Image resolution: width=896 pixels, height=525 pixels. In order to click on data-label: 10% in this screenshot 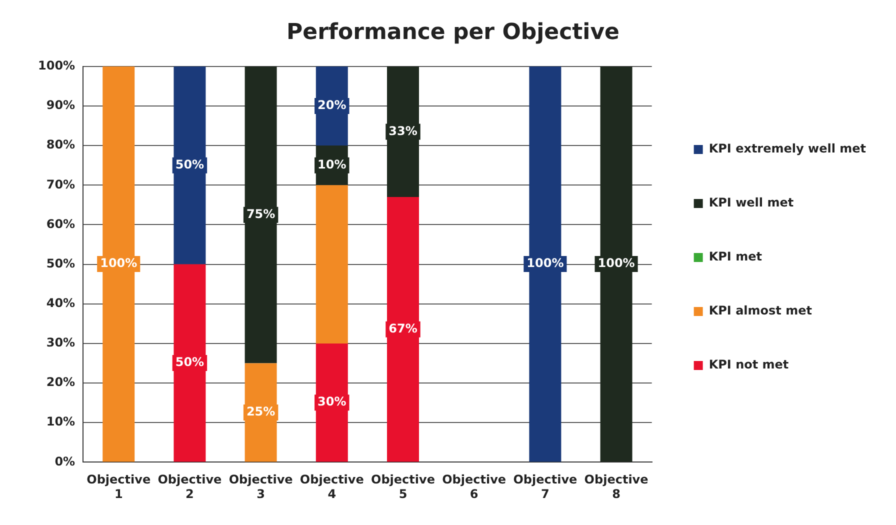, I will do `click(332, 164)`.